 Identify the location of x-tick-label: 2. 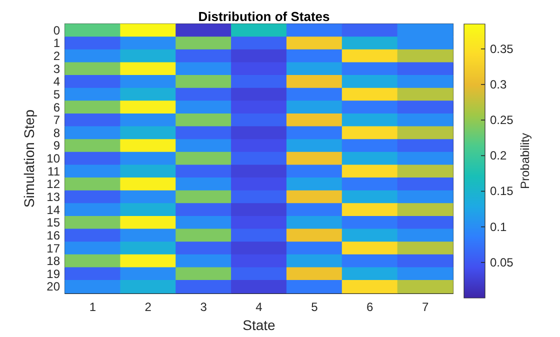
(148, 307).